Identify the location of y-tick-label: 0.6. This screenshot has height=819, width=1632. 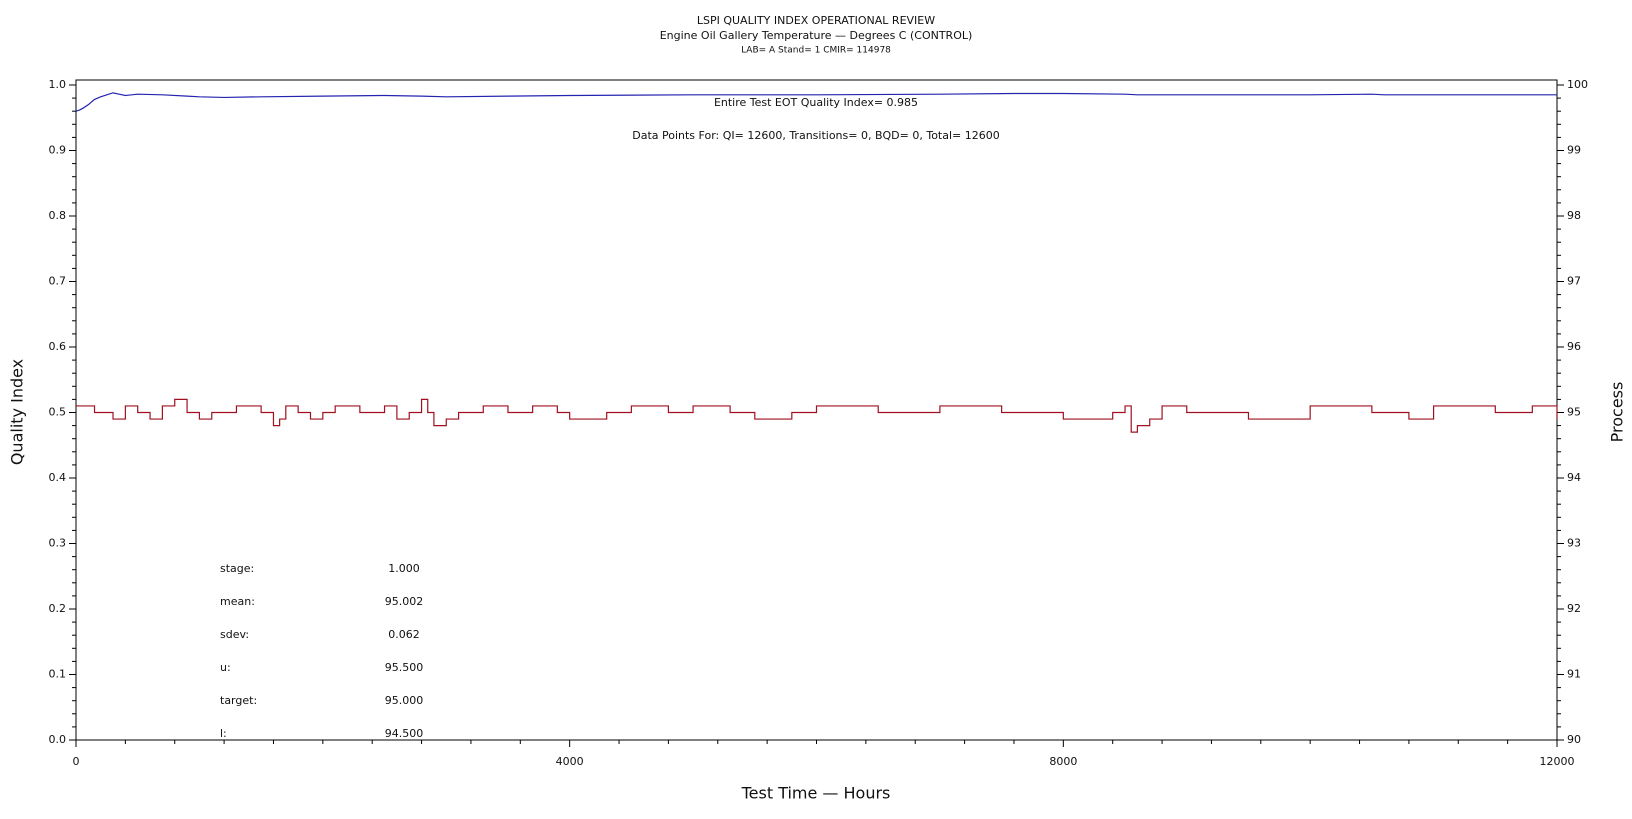
(58, 346).